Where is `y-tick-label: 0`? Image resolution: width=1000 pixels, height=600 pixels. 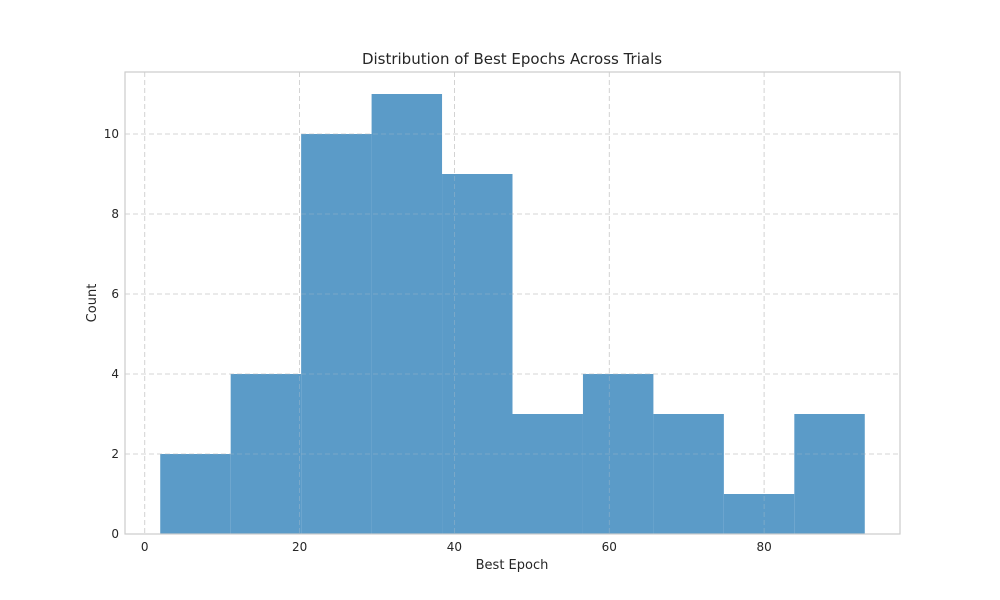
y-tick-label: 0 is located at coordinates (115, 534).